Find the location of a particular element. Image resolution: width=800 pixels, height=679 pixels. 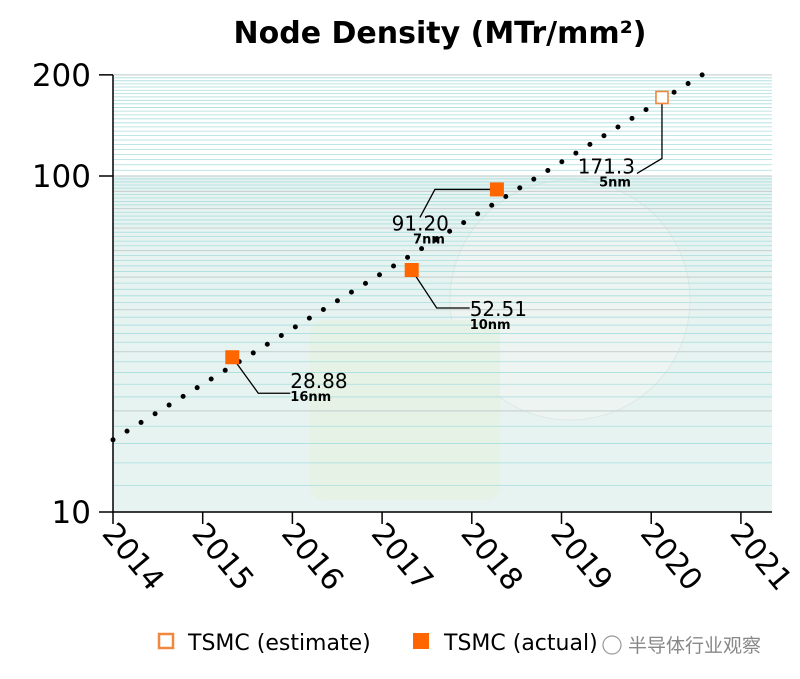

legend-estimate-marker is located at coordinates (166, 641).